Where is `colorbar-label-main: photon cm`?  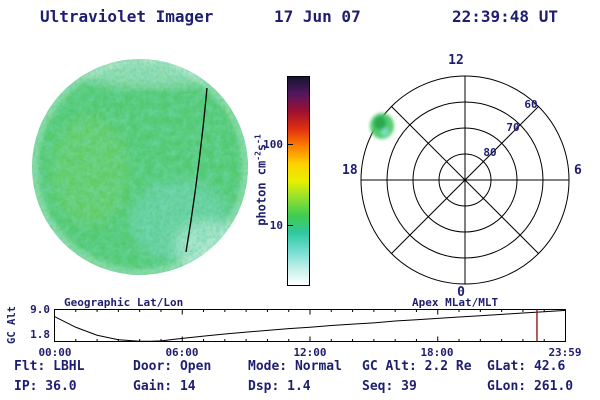
colorbar-label-main: photon cm is located at coordinates (261, 193).